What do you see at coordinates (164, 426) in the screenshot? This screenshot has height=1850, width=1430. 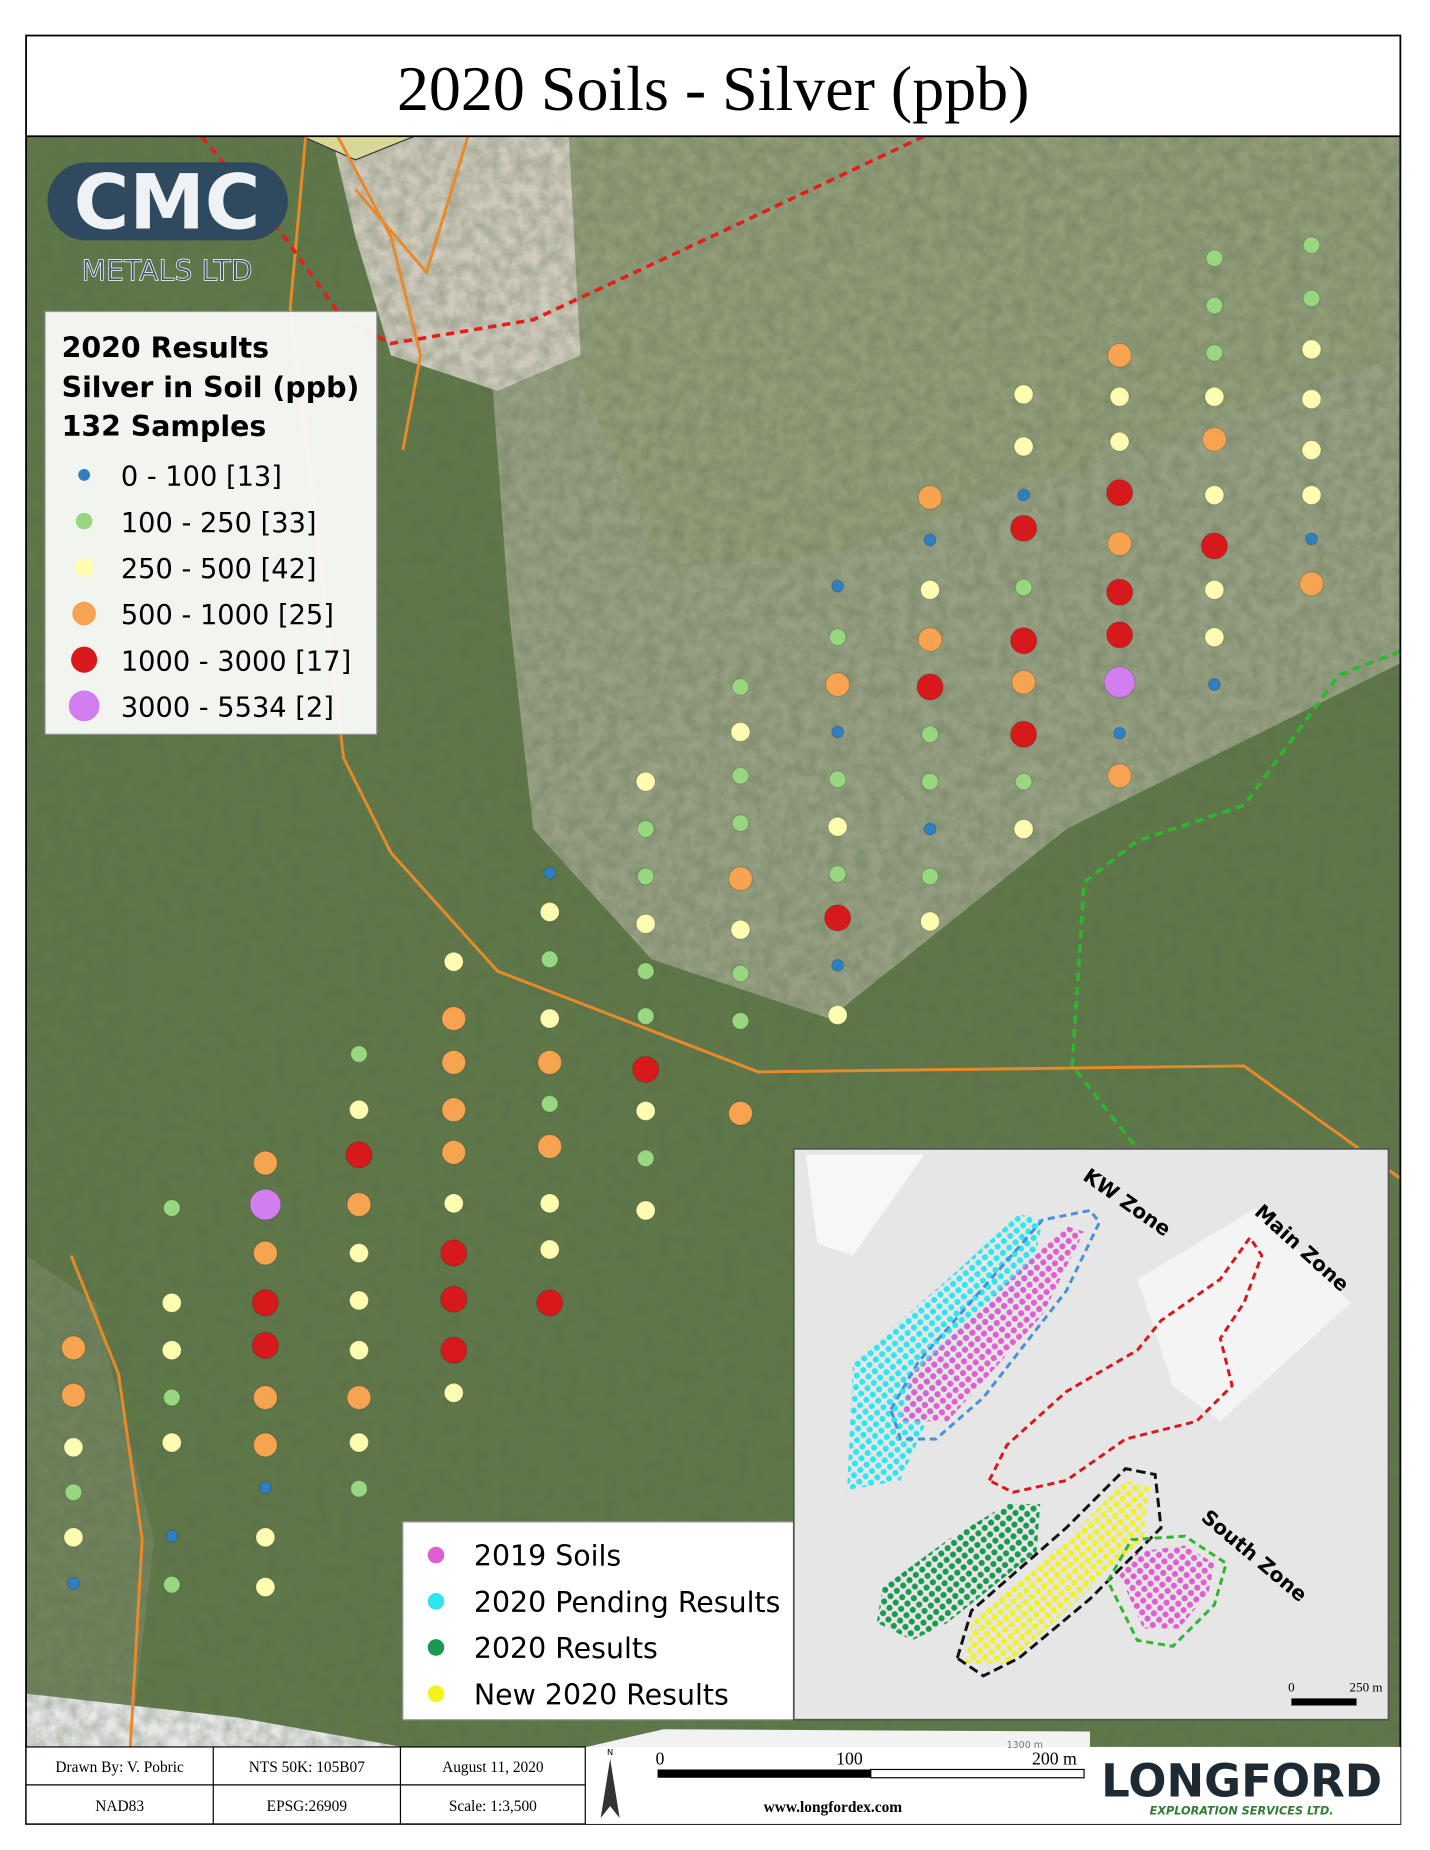 I see `legend-title: 132 Samples` at bounding box center [164, 426].